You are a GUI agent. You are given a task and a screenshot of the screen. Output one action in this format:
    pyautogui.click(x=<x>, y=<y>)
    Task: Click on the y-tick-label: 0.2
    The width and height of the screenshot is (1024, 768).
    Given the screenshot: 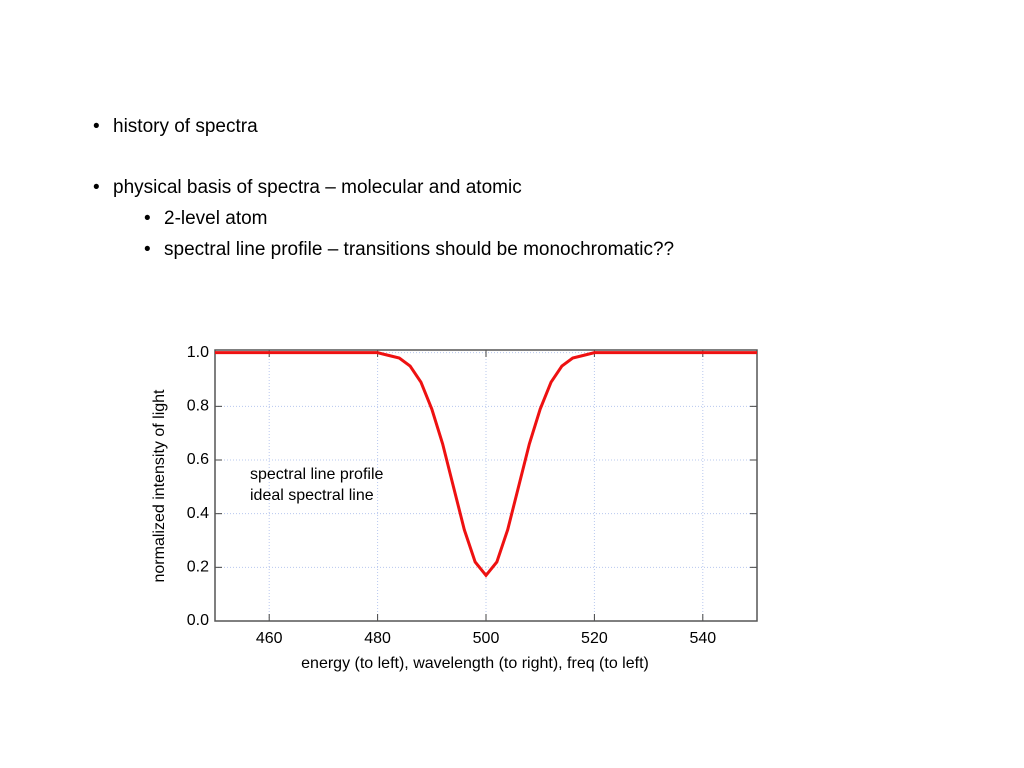 What is the action you would take?
    pyautogui.click(x=198, y=567)
    